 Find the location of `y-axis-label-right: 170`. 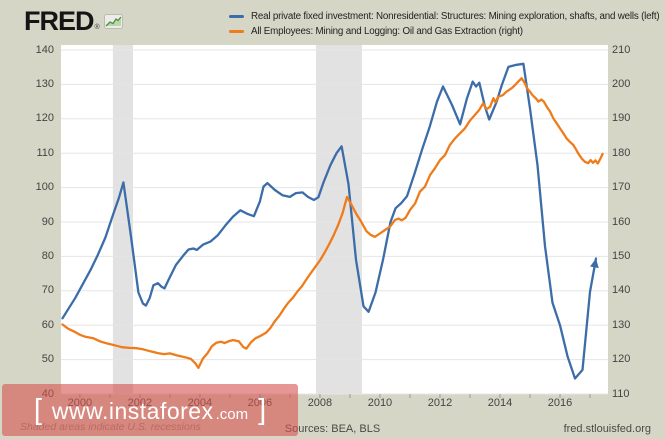

y-axis-label-right: 170 is located at coordinates (621, 187).